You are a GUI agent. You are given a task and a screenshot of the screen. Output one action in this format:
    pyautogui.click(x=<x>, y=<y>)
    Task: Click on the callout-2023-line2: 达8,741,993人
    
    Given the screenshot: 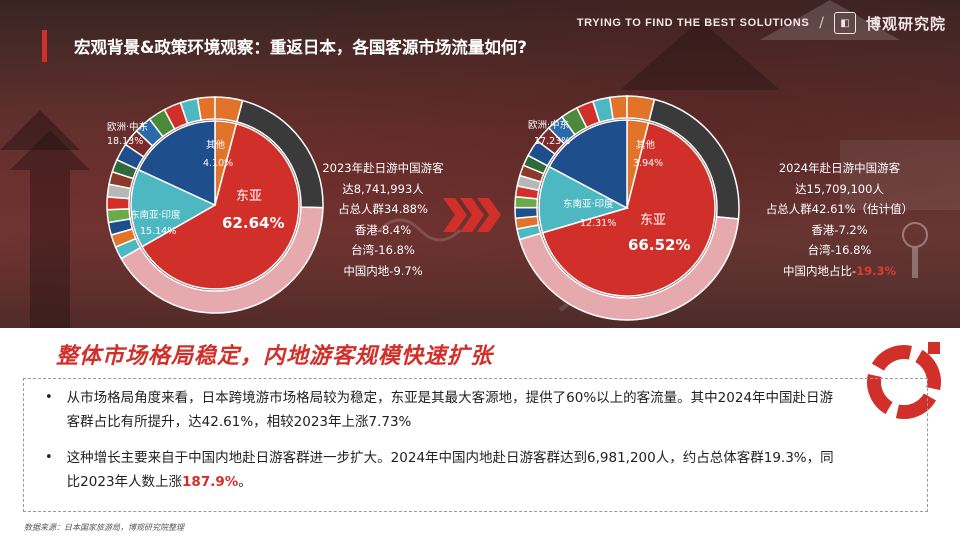 What is the action you would take?
    pyautogui.click(x=383, y=188)
    